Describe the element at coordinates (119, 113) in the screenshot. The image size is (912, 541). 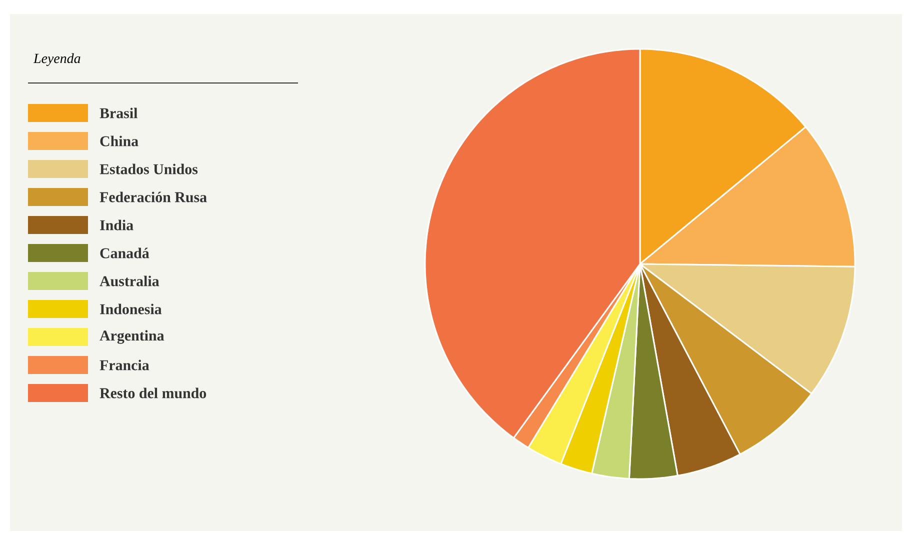
I see `legend-label: Brasil` at that location.